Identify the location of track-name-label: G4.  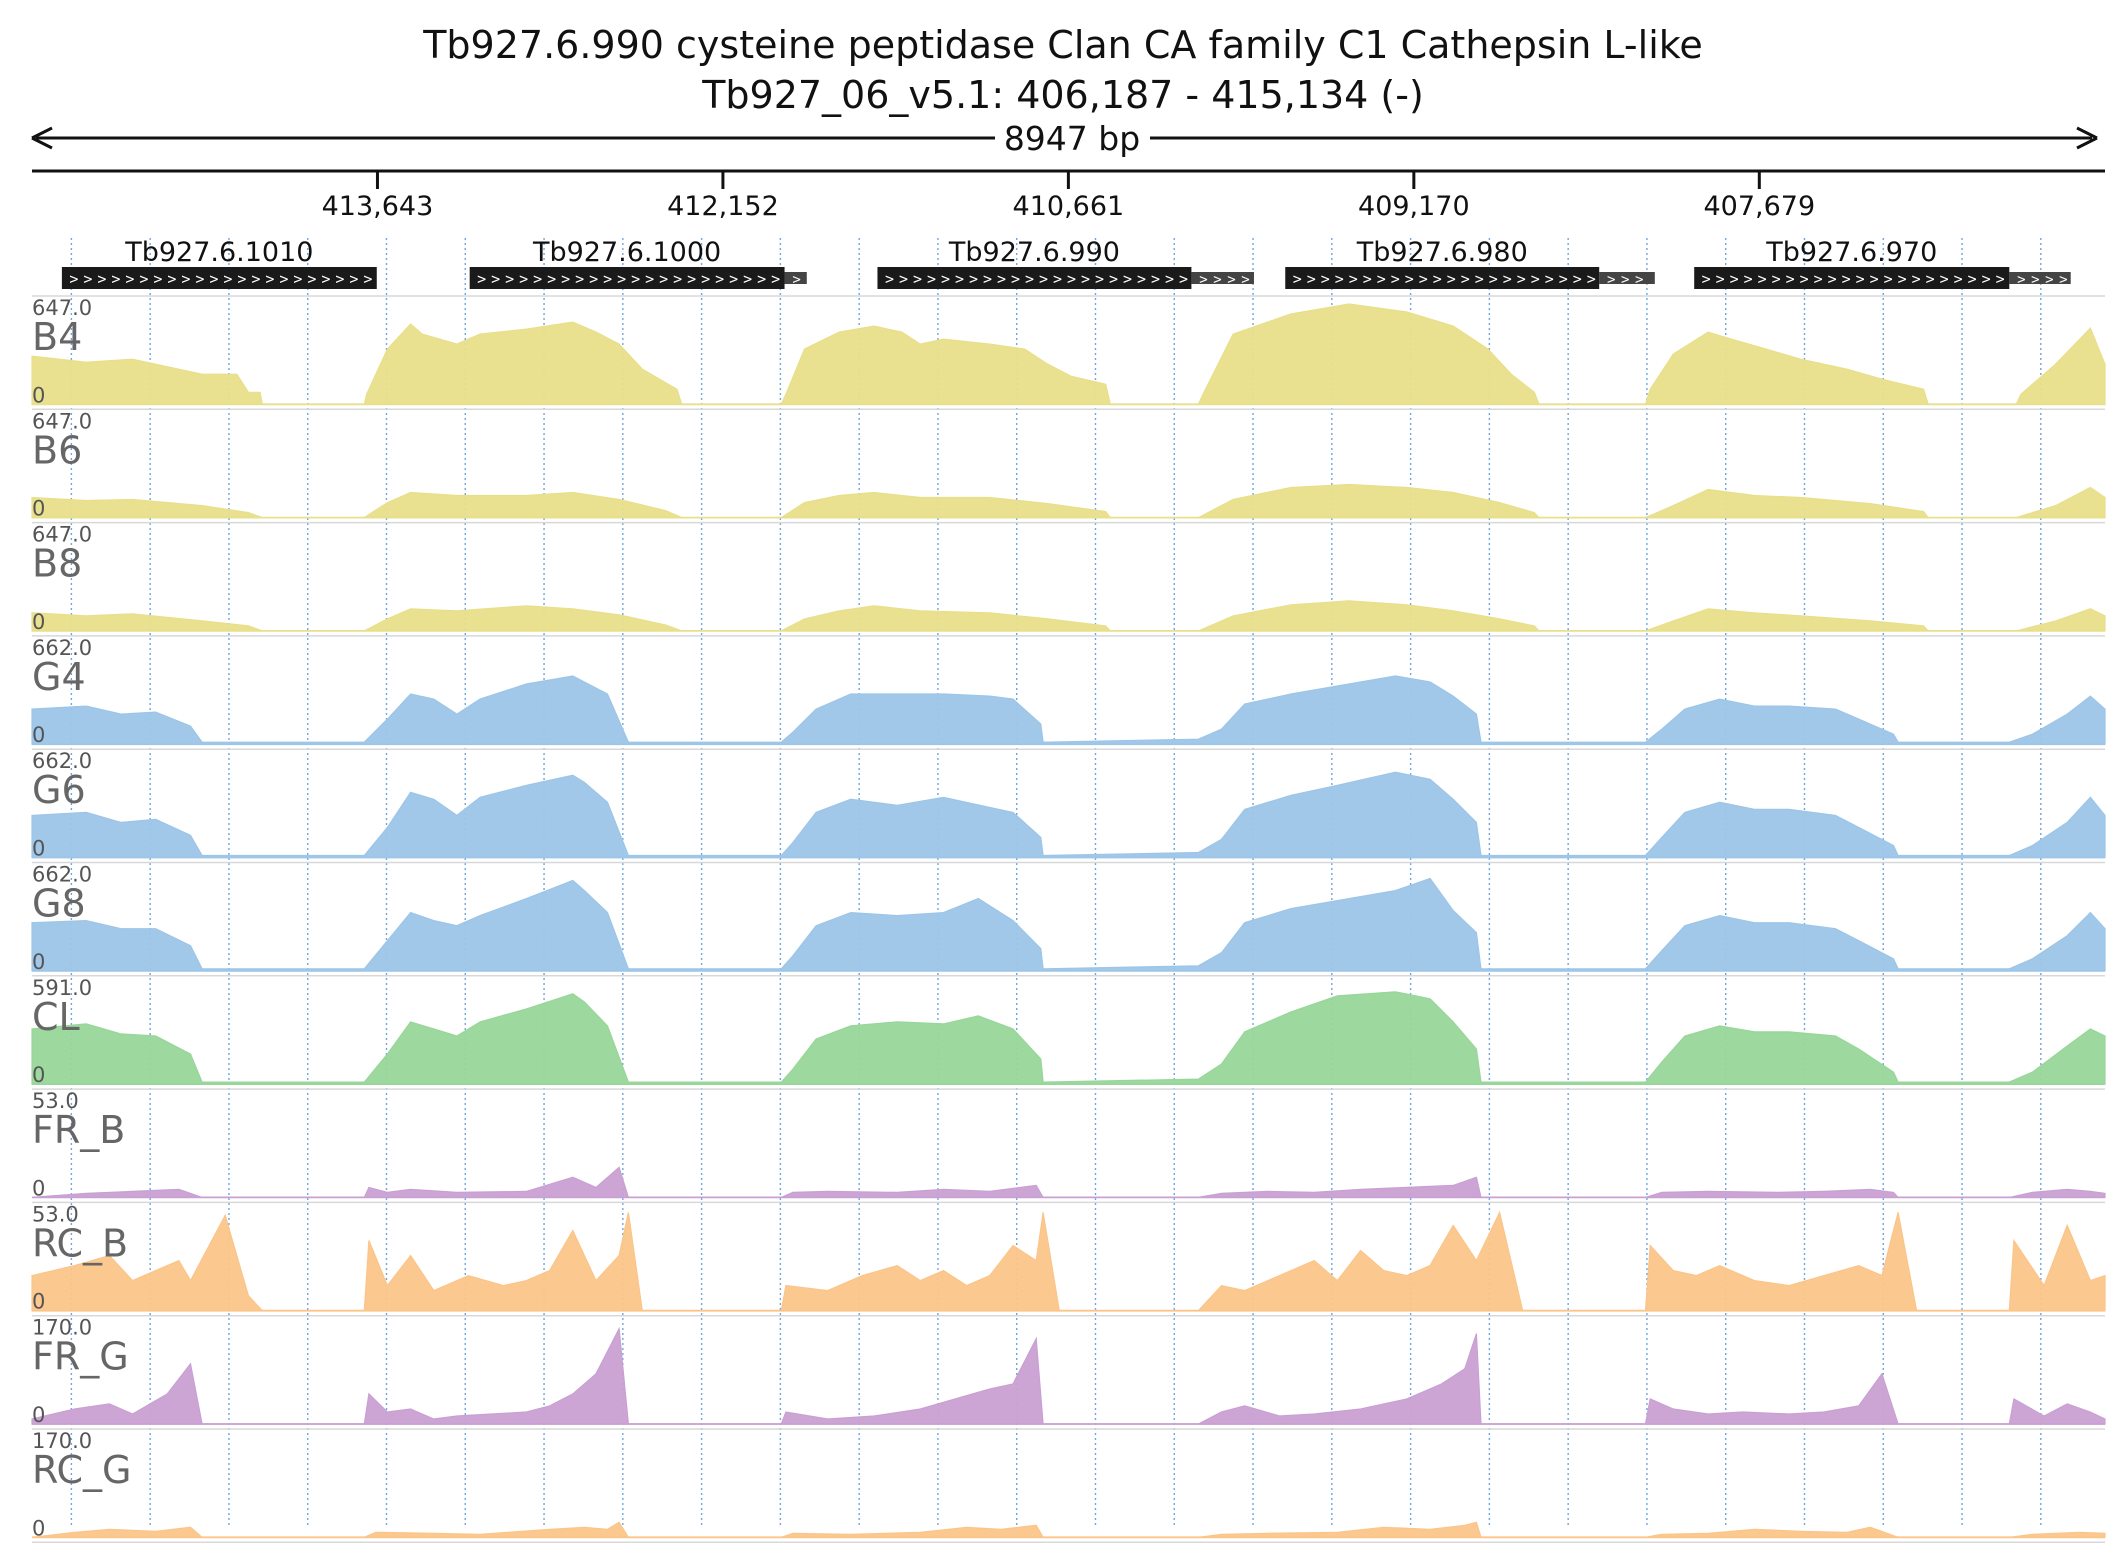
(59, 677).